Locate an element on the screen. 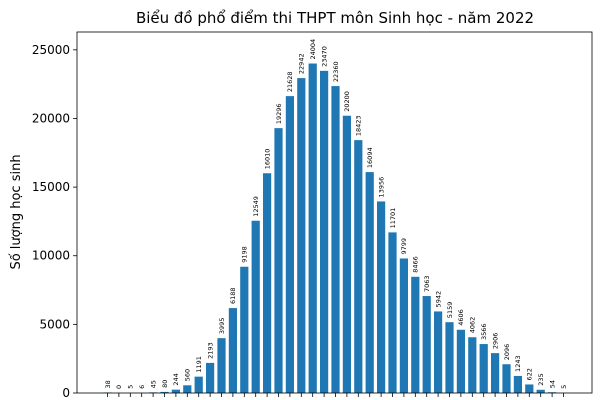 The image size is (600, 400). y-axis-label: Số lượng học sinh is located at coordinates (16, 211).